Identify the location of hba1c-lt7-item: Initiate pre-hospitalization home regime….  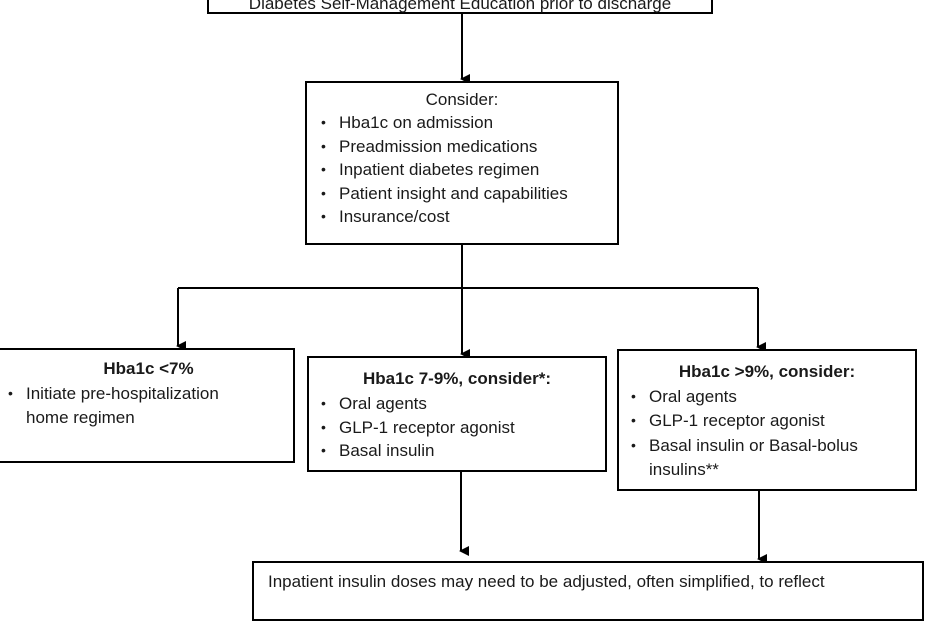
(134, 405).